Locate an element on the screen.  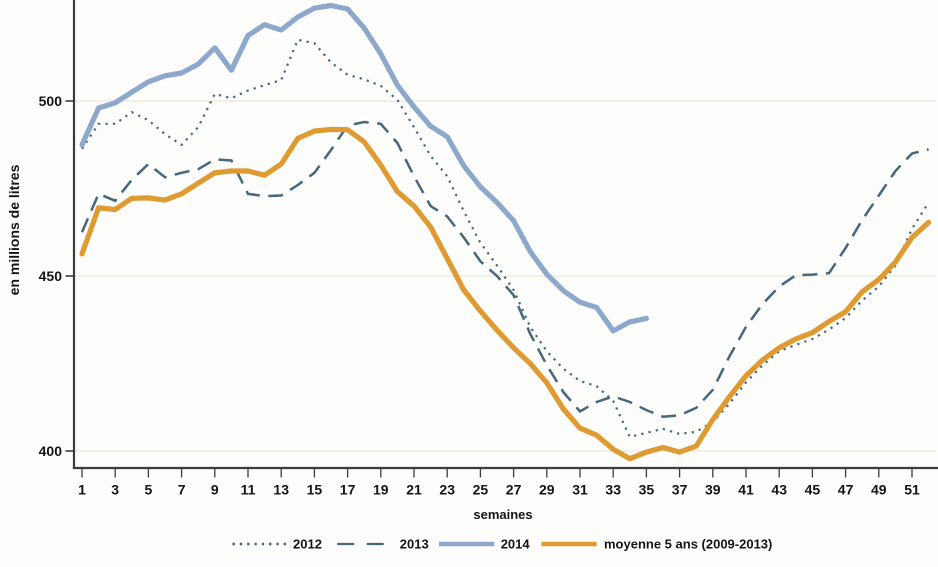
svg-text: 31 is located at coordinates (580, 490).